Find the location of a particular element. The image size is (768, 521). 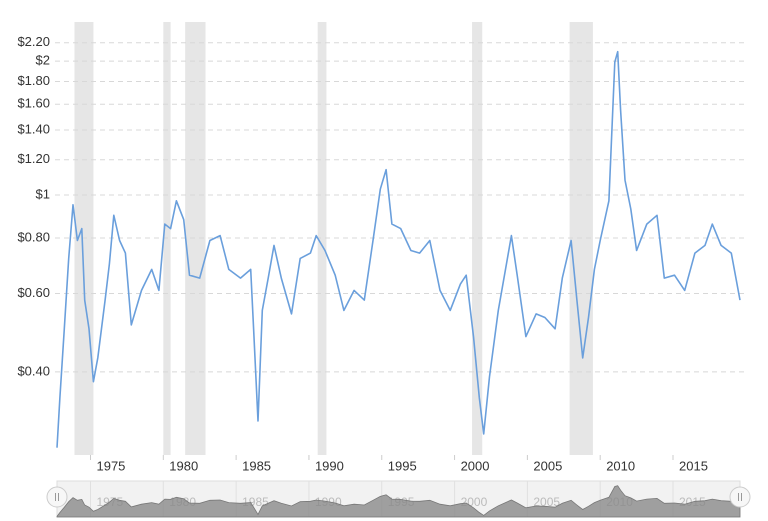

y-tick-label: $1.20 is located at coordinates (33, 158).